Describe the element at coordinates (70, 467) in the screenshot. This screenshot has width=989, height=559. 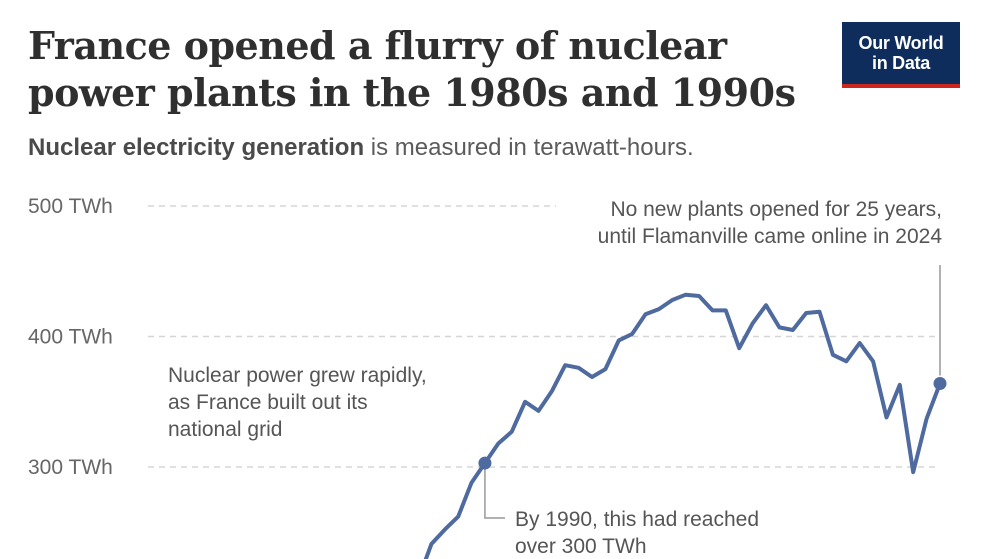
I see `y-tick-label-300: 300 TWh` at that location.